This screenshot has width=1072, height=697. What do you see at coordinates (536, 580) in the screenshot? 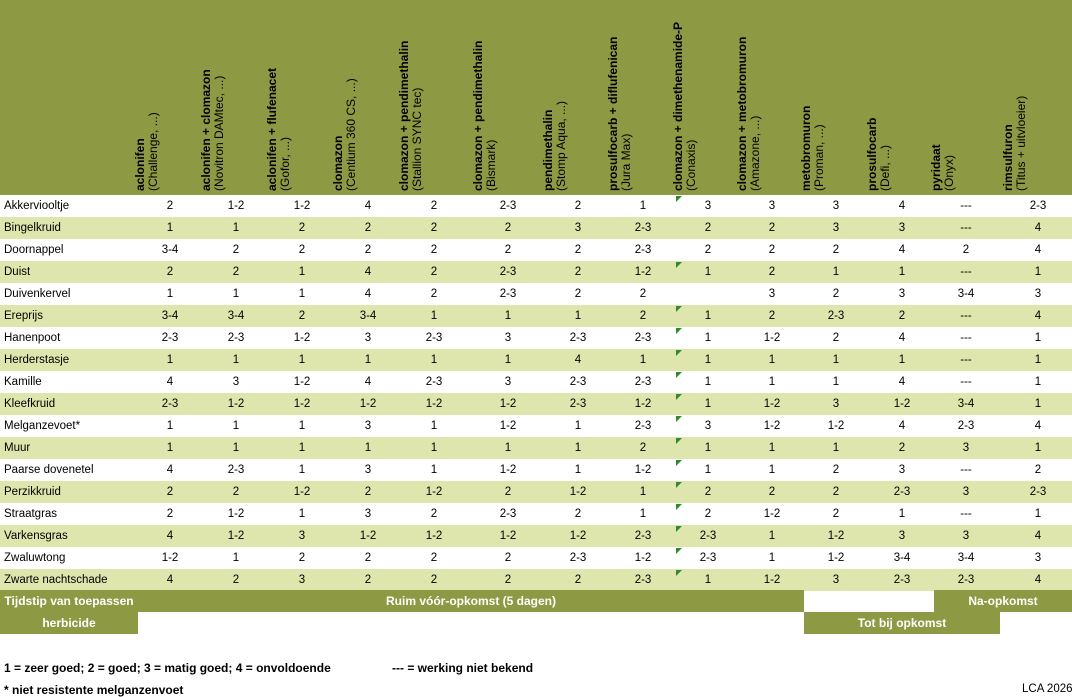
I see `table-row: Zwarte nachtschade 4 2 3 2 2 2 2 2-3 1 1-2 3 2-3 2-3 4` at bounding box center [536, 580].